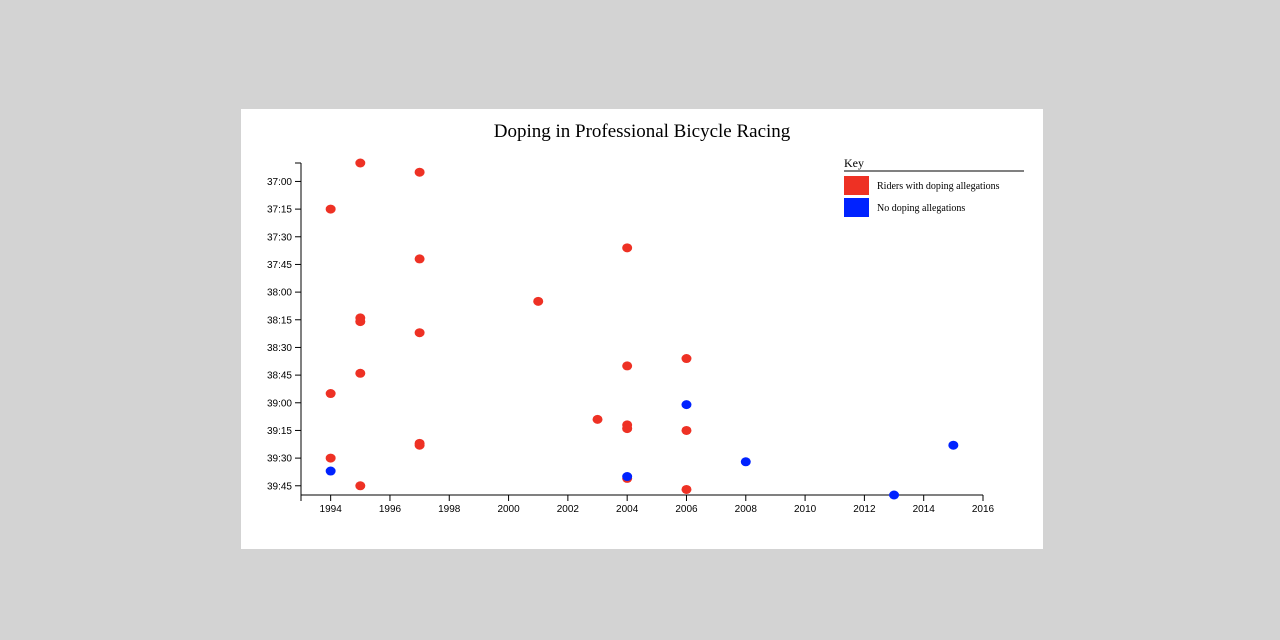 Image resolution: width=1280 pixels, height=640 pixels. I want to click on x-tick-label: 2006, so click(686, 509).